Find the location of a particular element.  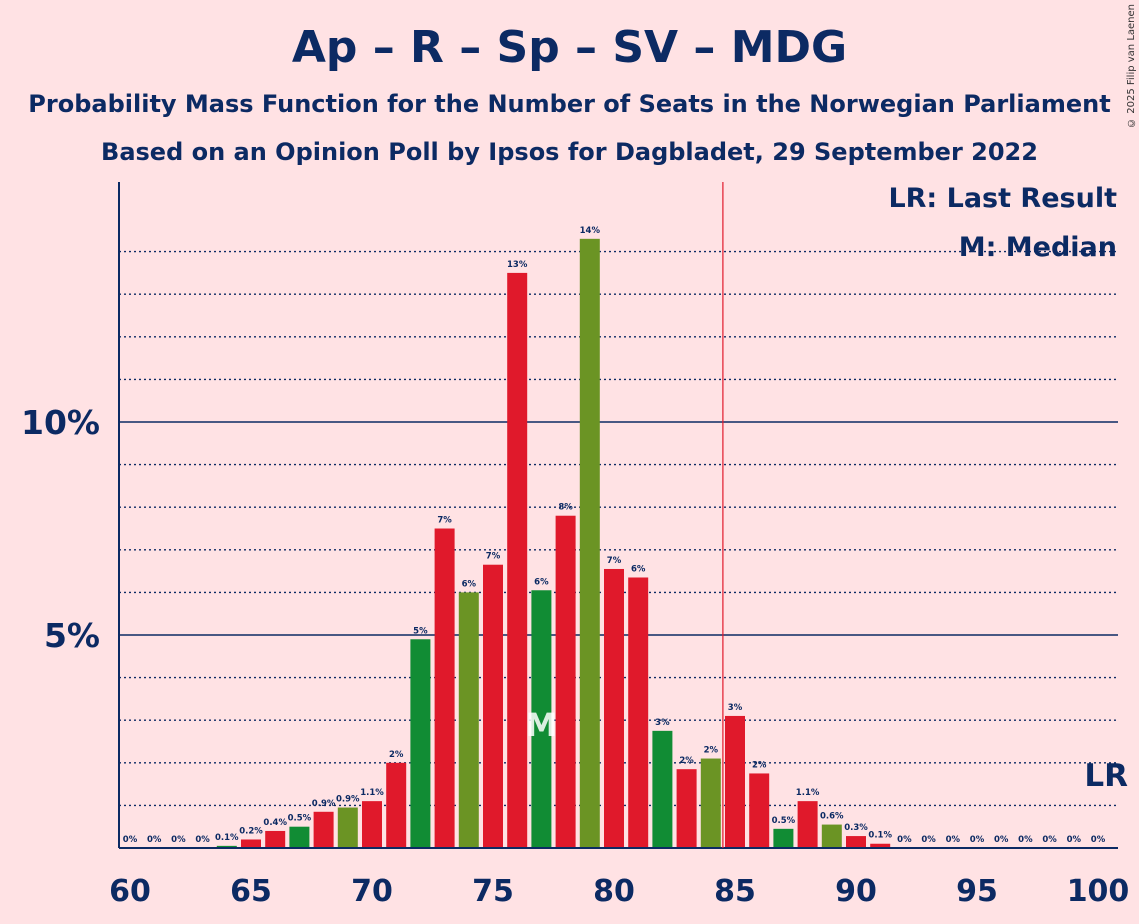

bar-label-seat-76: 13% is located at coordinates (517, 265).